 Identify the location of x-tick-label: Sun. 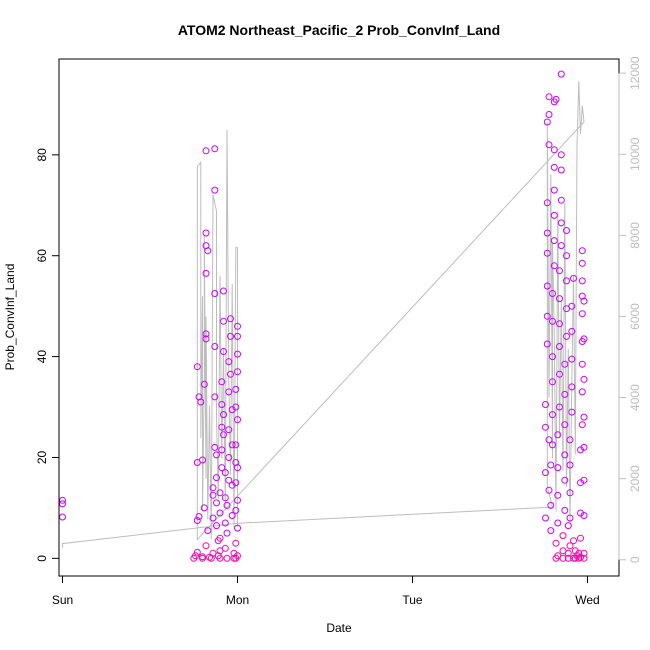
(62, 600).